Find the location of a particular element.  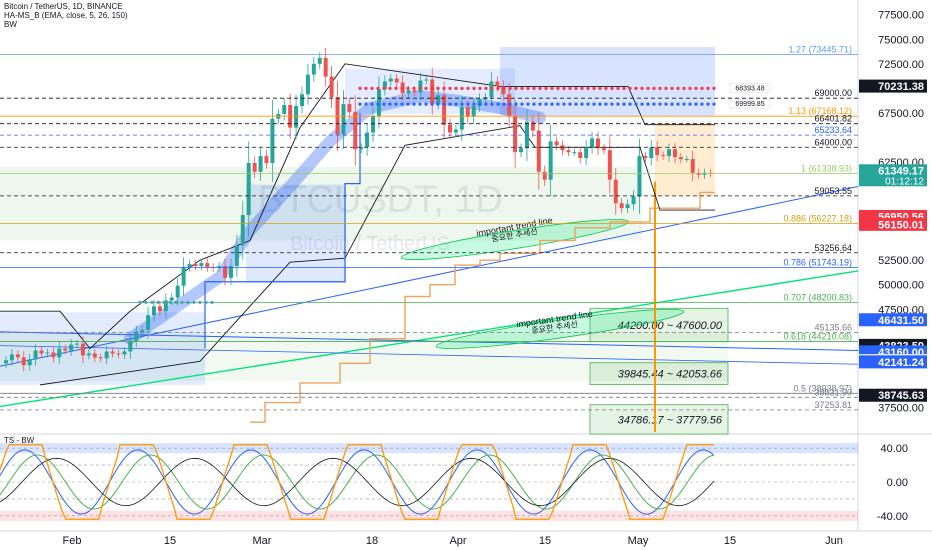

time-axis-label: Apr is located at coordinates (457, 541).